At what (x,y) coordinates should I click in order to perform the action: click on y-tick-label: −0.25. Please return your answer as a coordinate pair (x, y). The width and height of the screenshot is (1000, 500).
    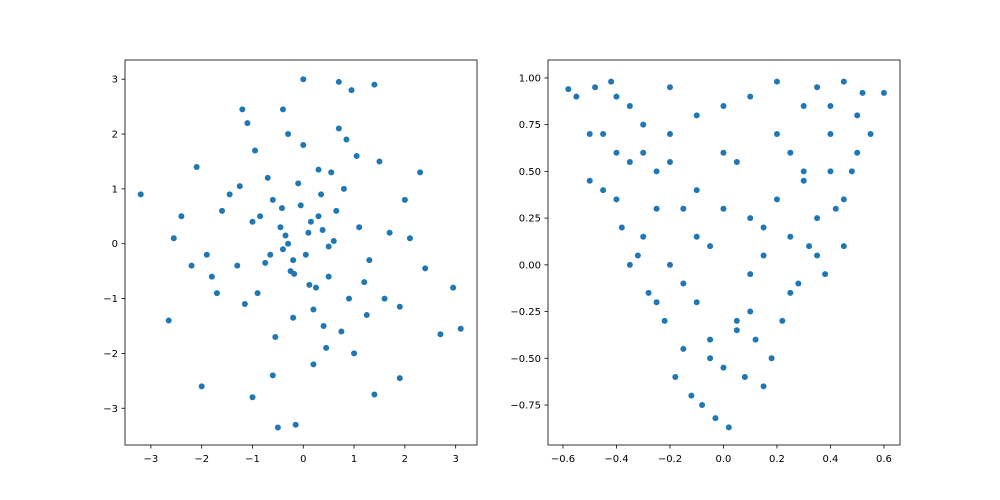
    Looking at the image, I should click on (525, 312).